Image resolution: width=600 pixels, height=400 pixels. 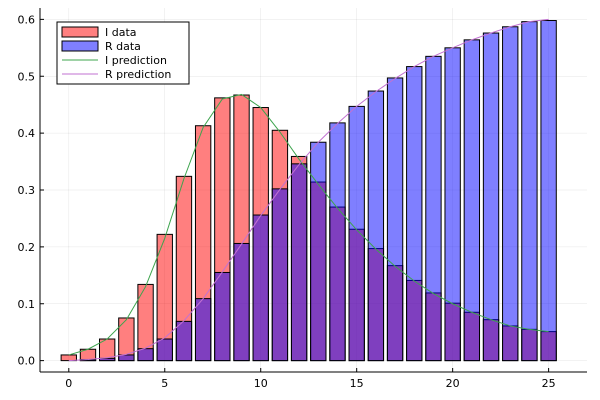 I want to click on legend-label-r-data: R data, so click(x=123, y=46).